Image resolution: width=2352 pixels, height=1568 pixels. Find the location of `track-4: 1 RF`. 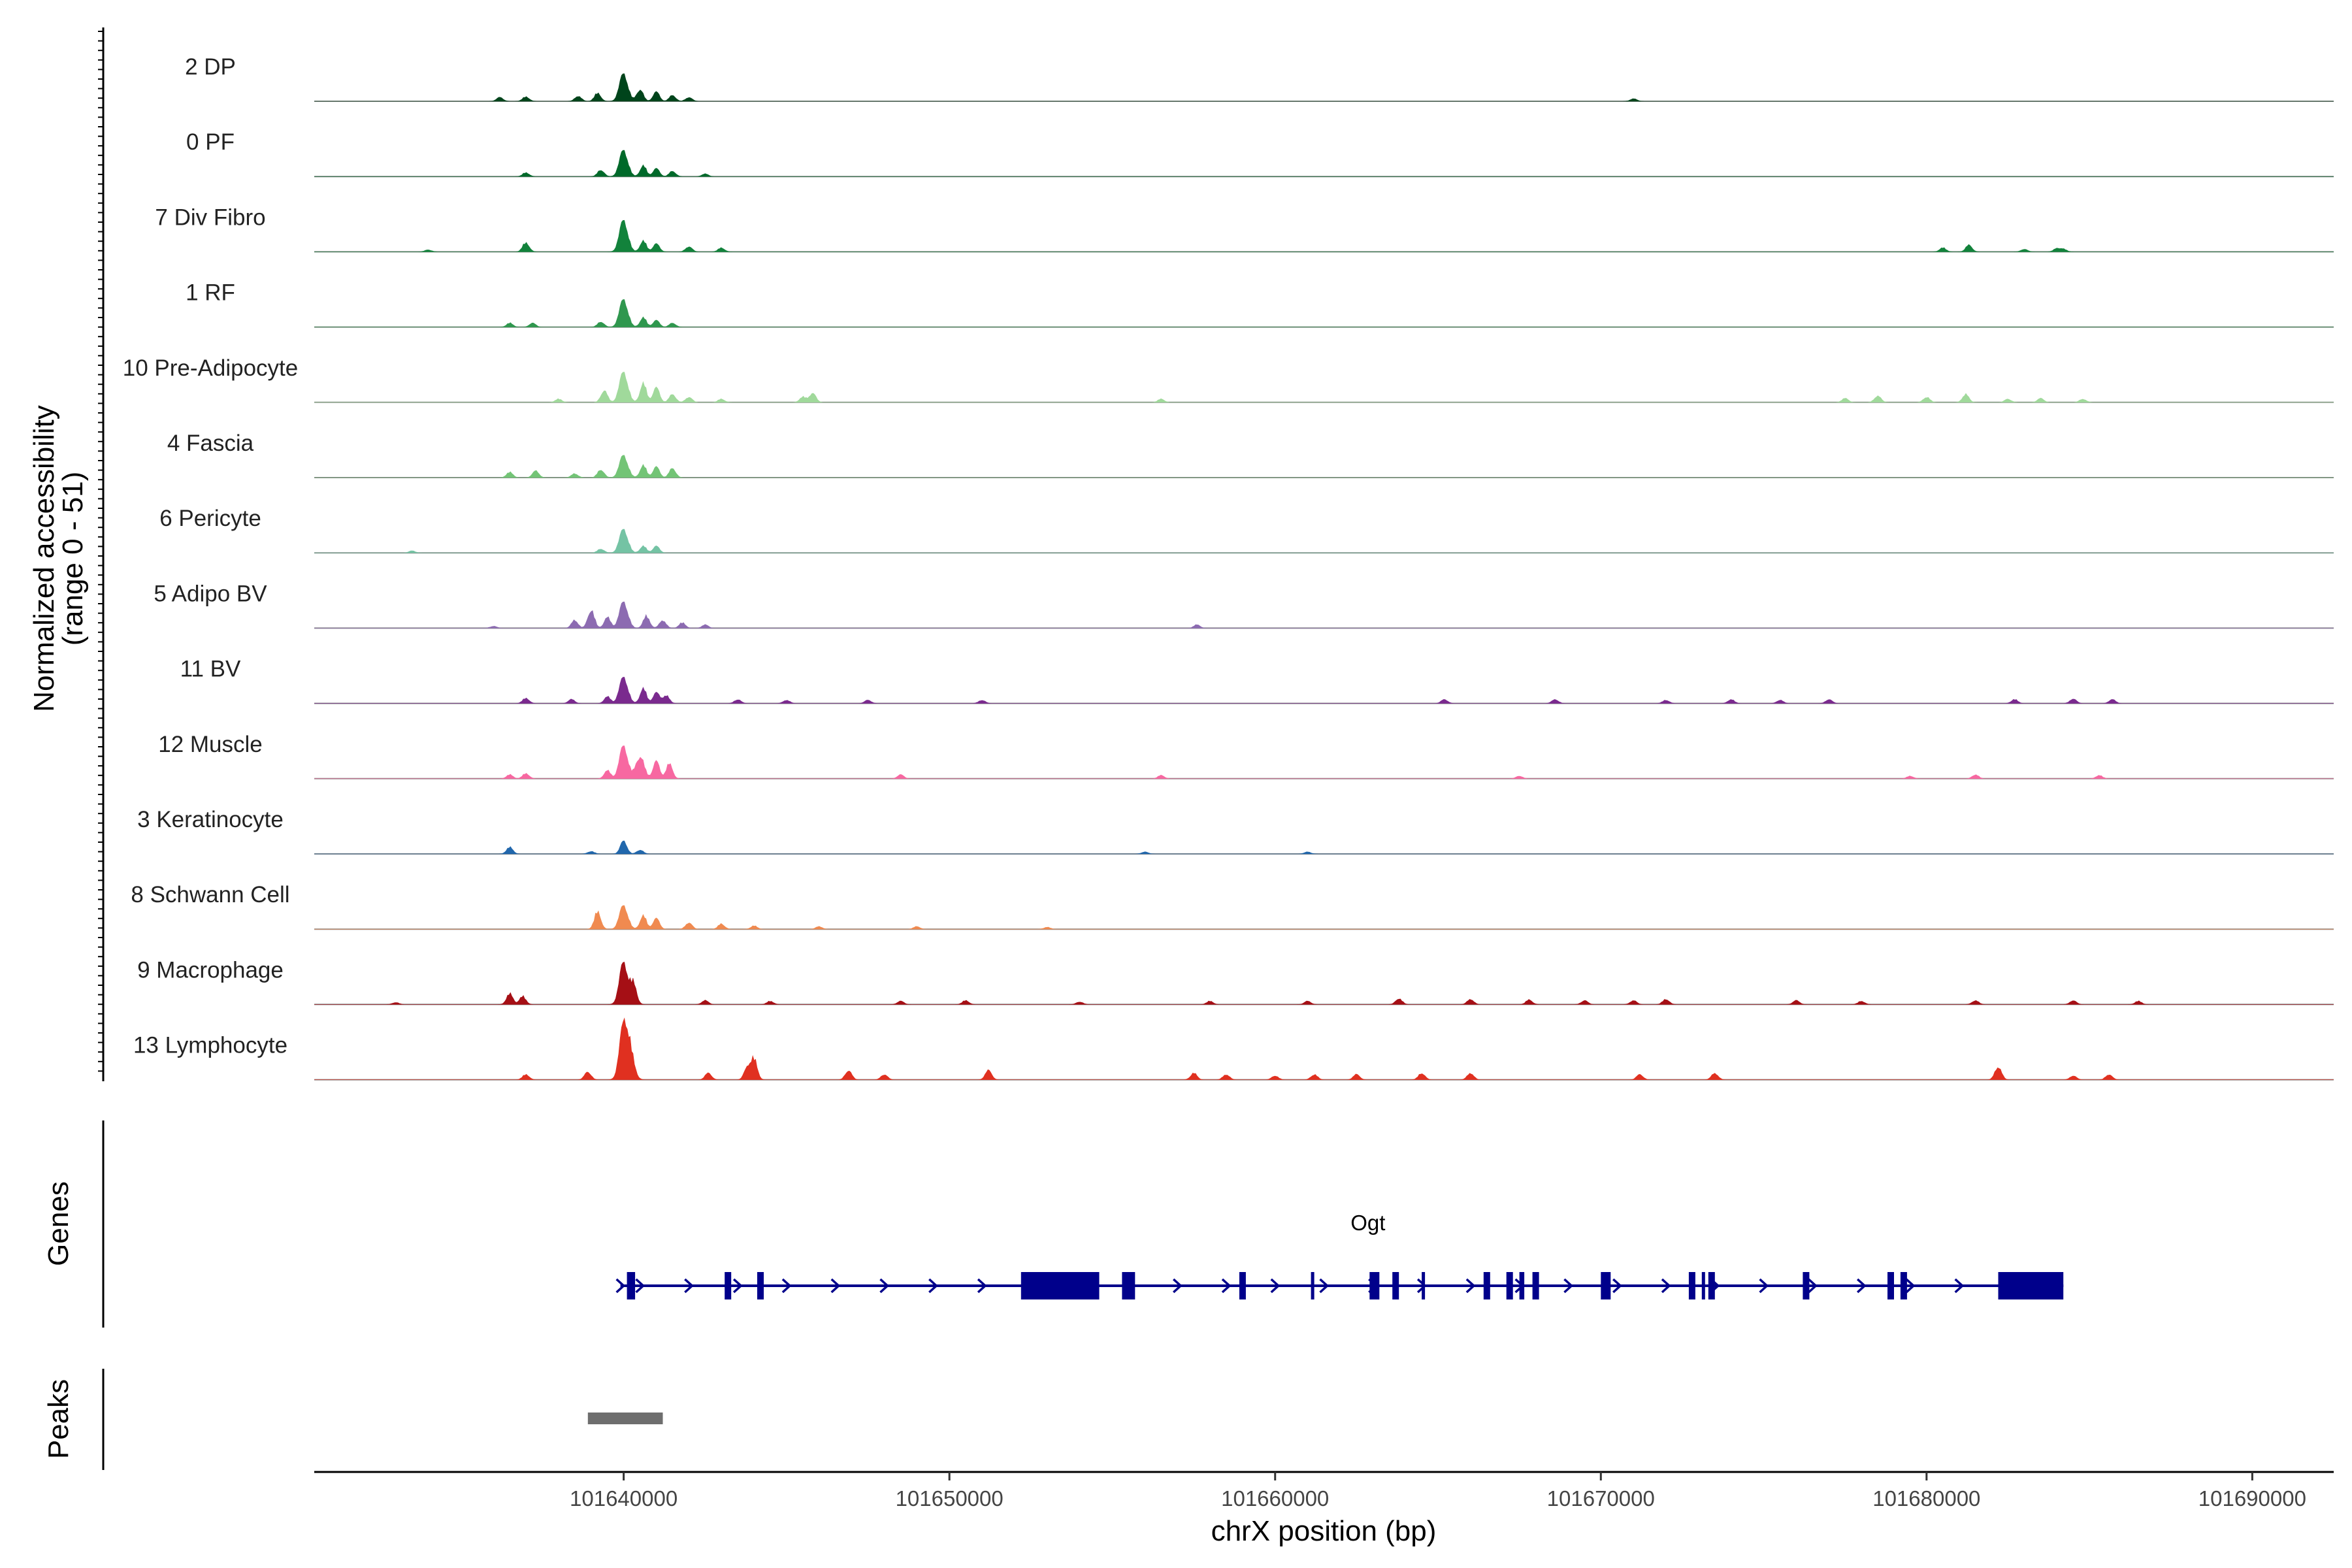

track-4: 1 RF is located at coordinates (1260, 304).